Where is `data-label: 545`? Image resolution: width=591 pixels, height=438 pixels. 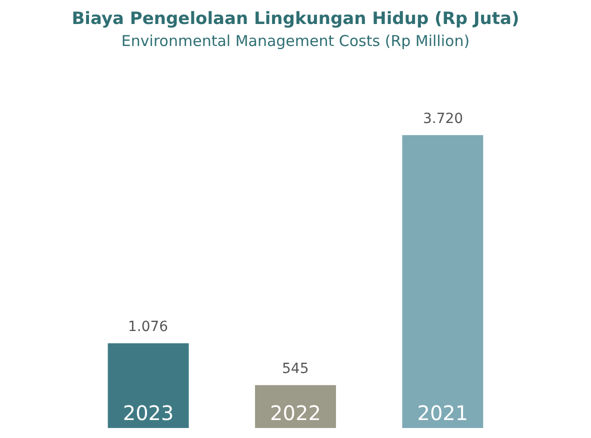
data-label: 545 is located at coordinates (295, 369).